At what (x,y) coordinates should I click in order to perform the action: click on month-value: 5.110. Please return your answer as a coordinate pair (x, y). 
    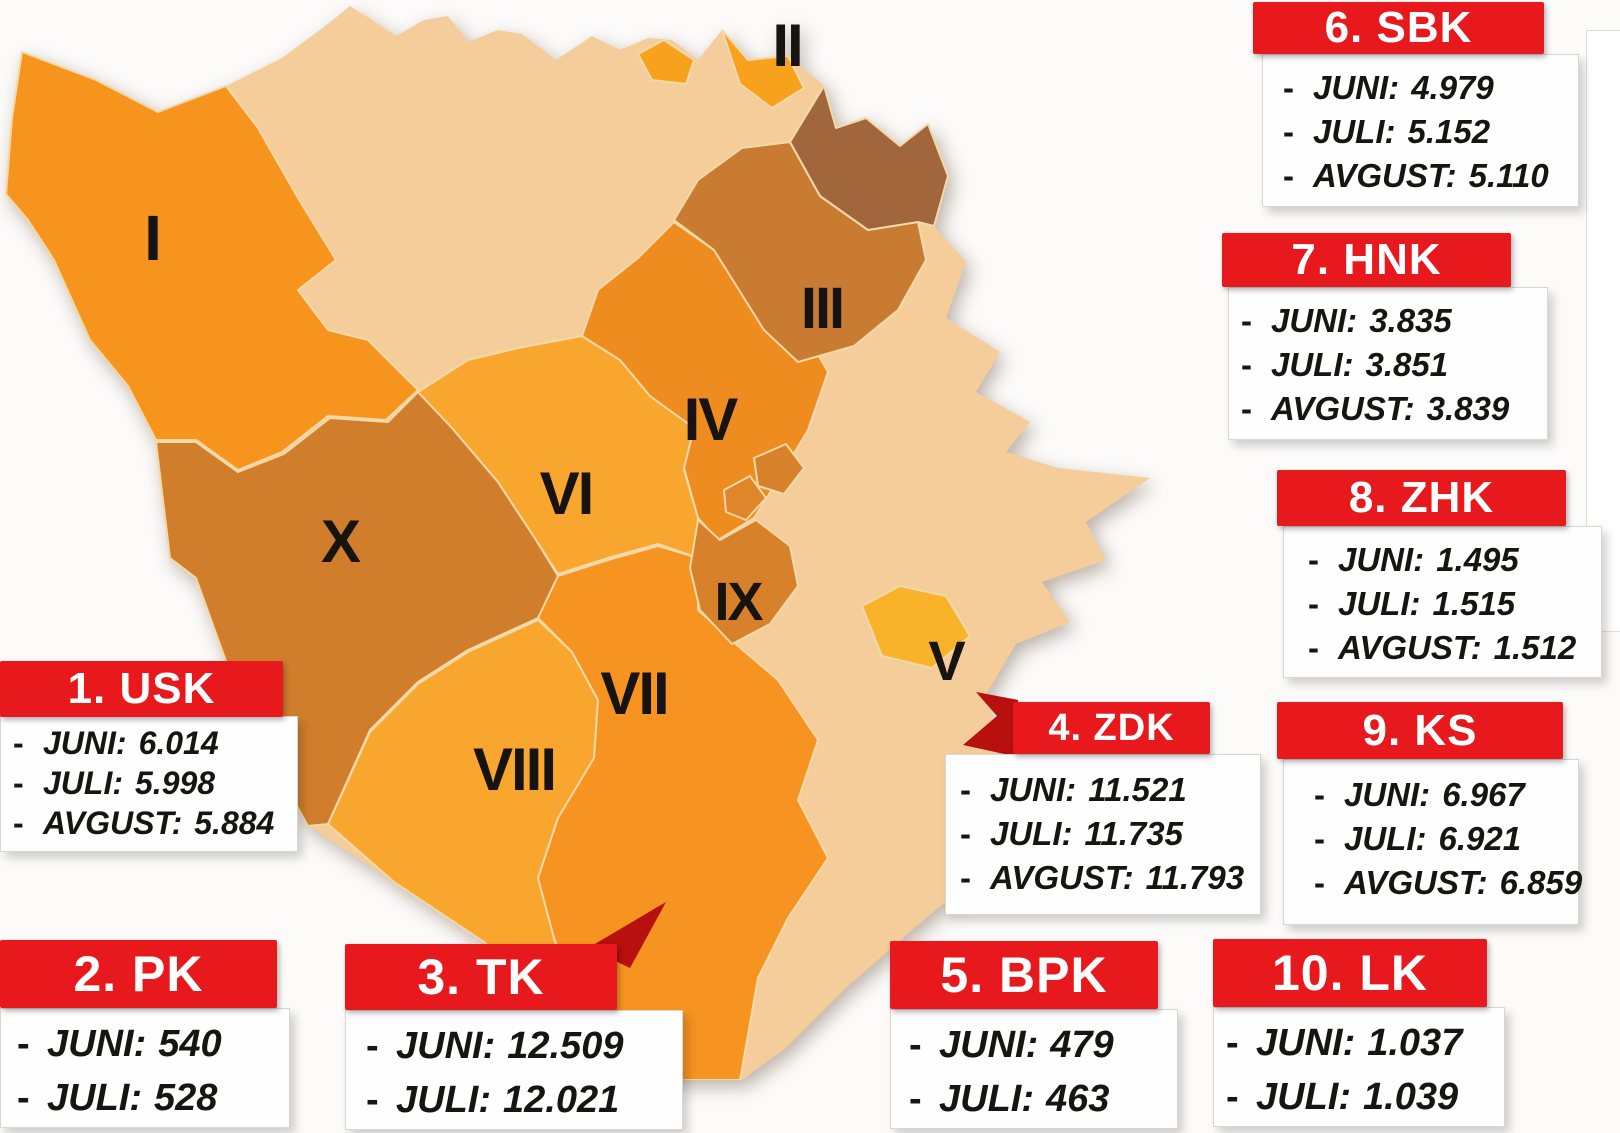
    Looking at the image, I should click on (1508, 175).